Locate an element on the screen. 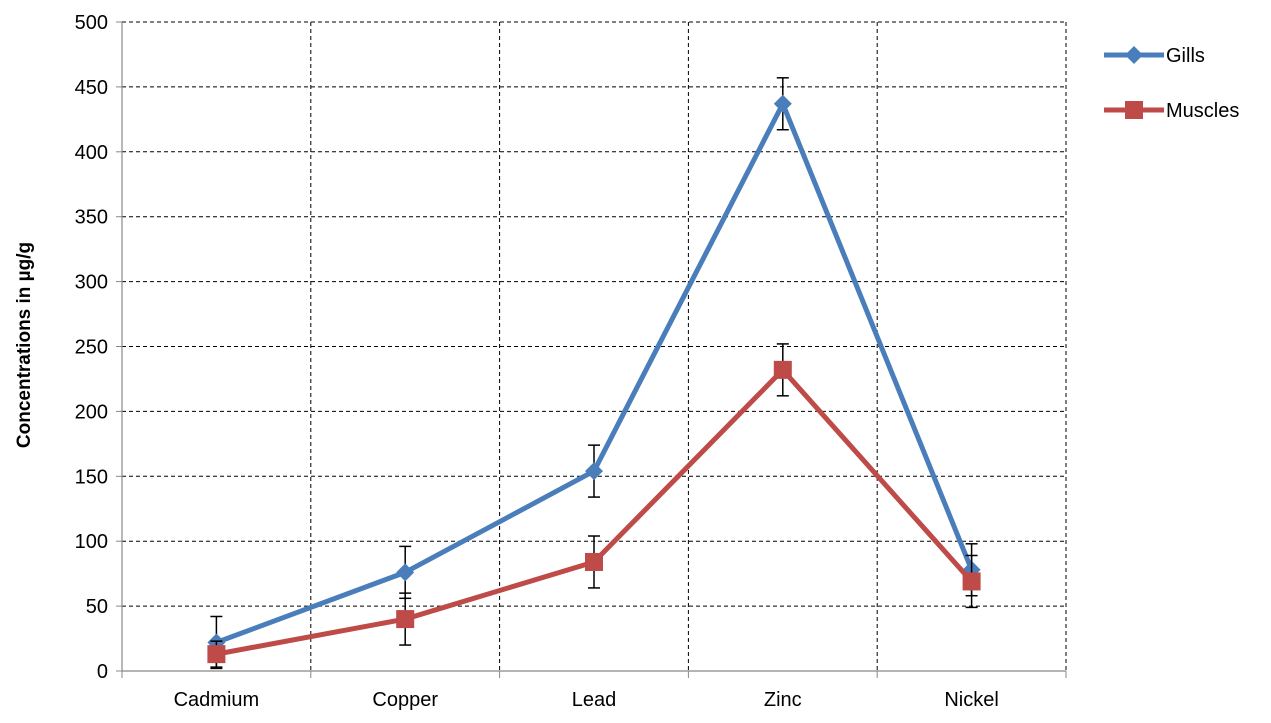 This screenshot has width=1271, height=723. legend-item-muscles: Muscles is located at coordinates (1171, 111).